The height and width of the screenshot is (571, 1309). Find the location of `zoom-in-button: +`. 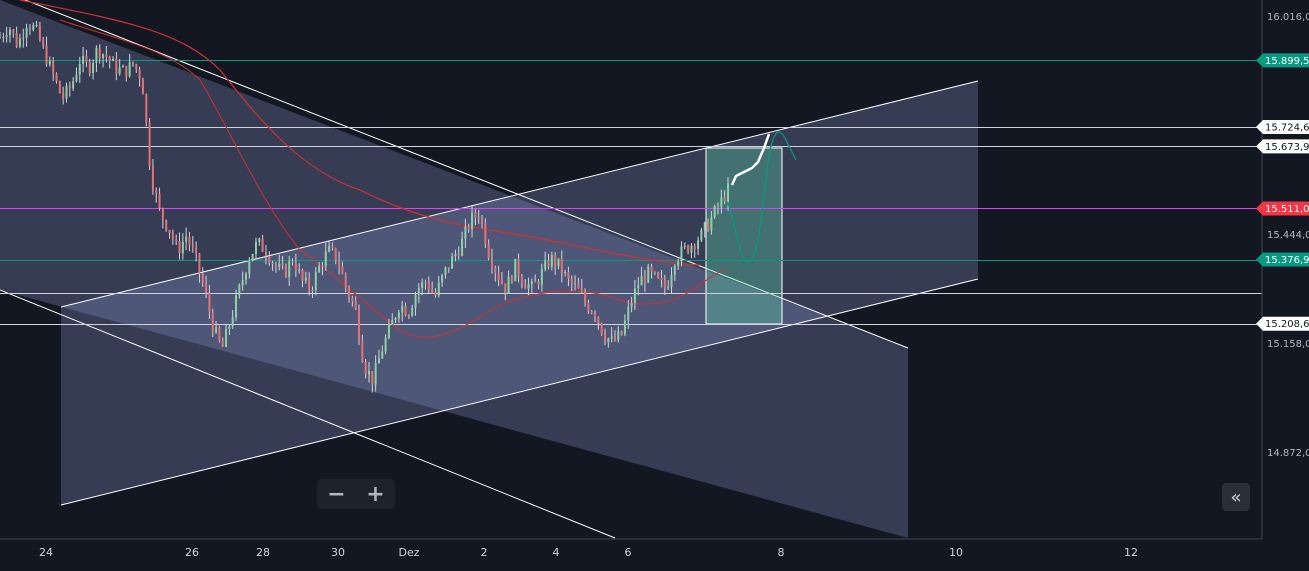

zoom-in-button: + is located at coordinates (375, 494).